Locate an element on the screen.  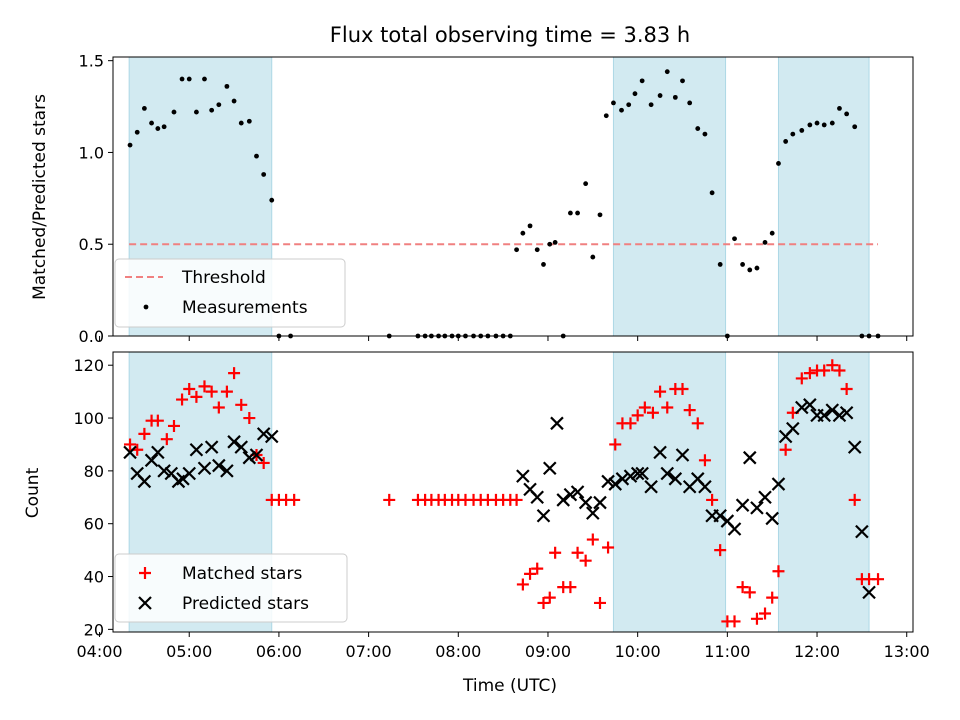
x-tick-label: 07:00 is located at coordinates (369, 651).